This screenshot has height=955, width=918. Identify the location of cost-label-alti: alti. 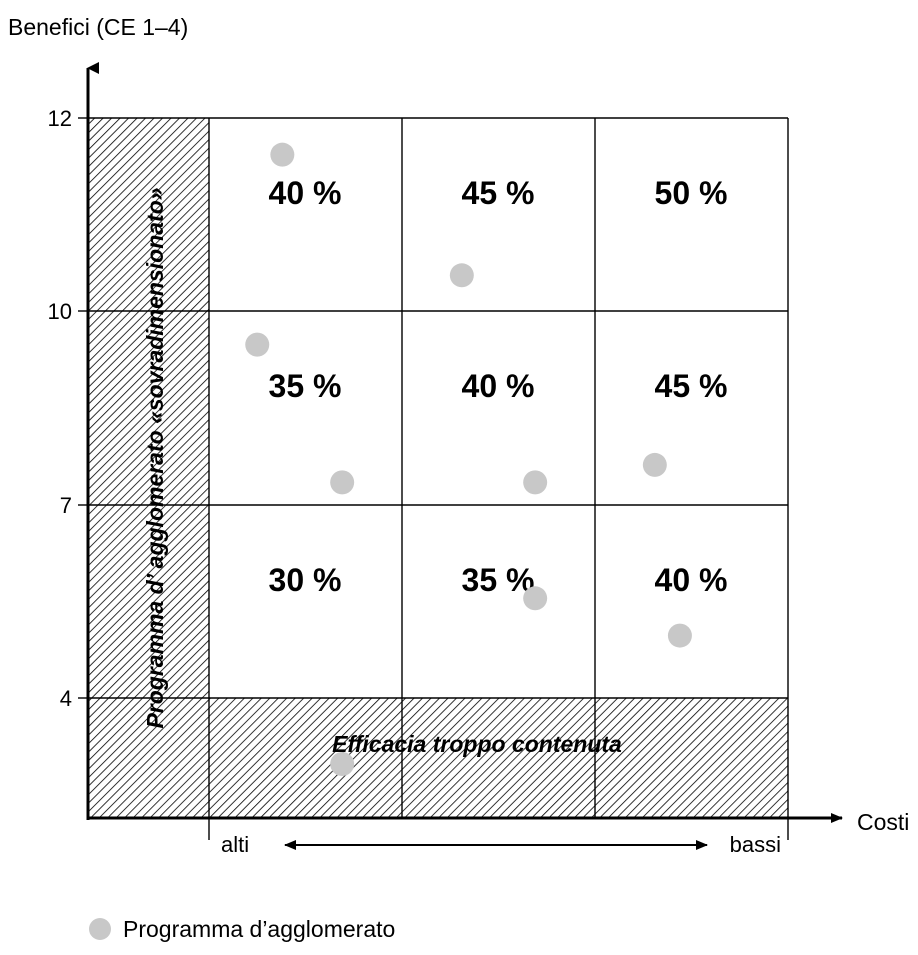
(235, 844).